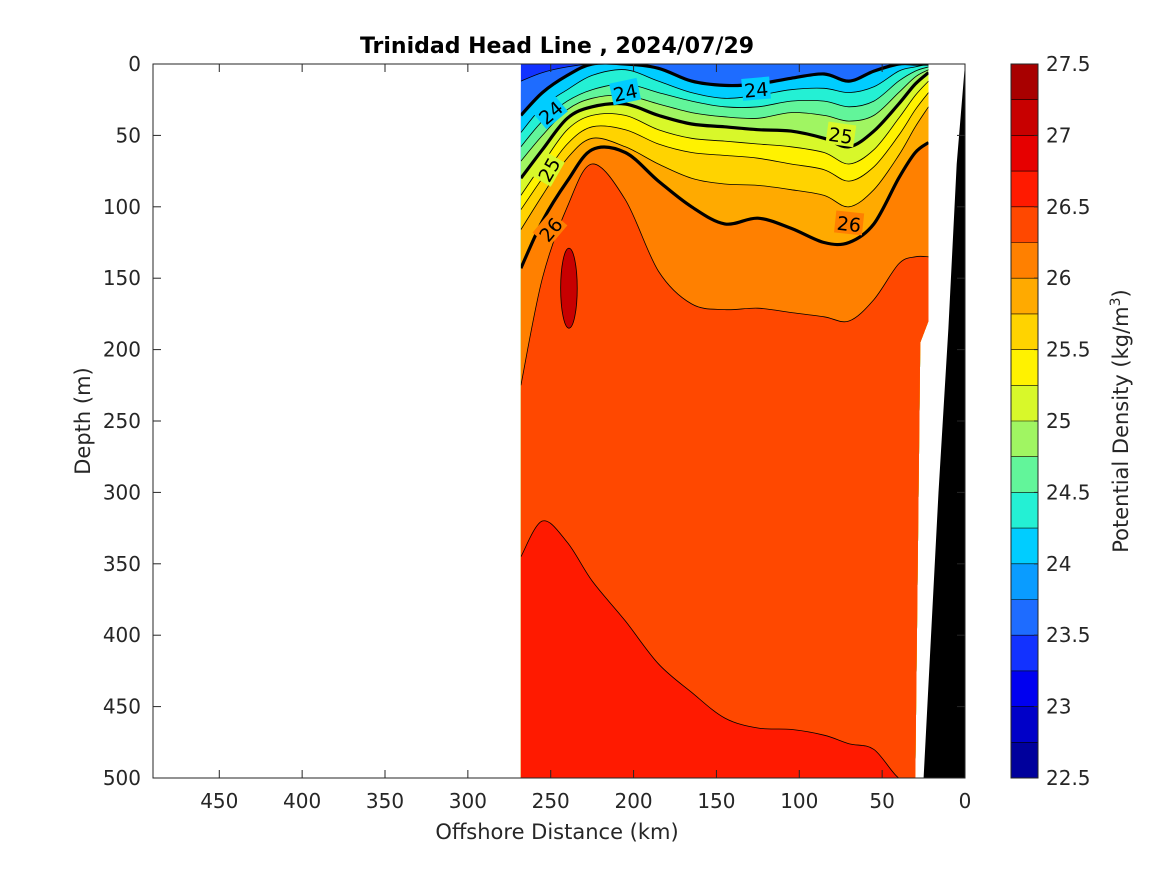 This screenshot has width=1167, height=880. What do you see at coordinates (551, 801) in the screenshot?
I see `x-tick-label: 250` at bounding box center [551, 801].